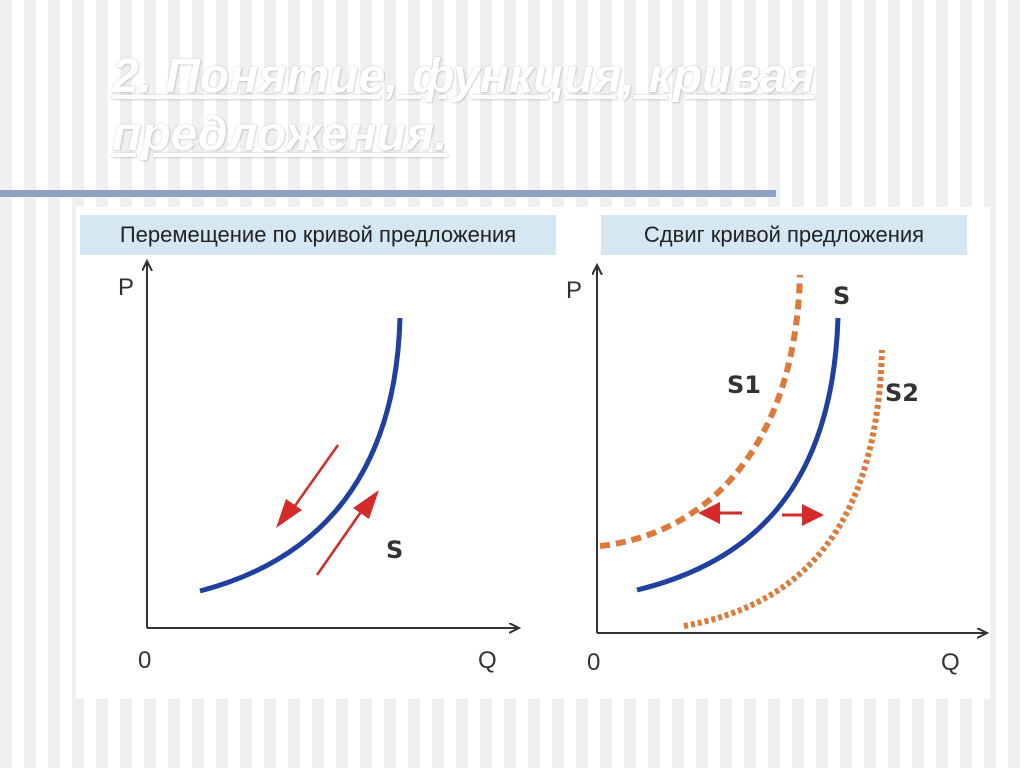 Image resolution: width=1024 pixels, height=768 pixels. I want to click on curve-s-label: S, so click(841, 296).